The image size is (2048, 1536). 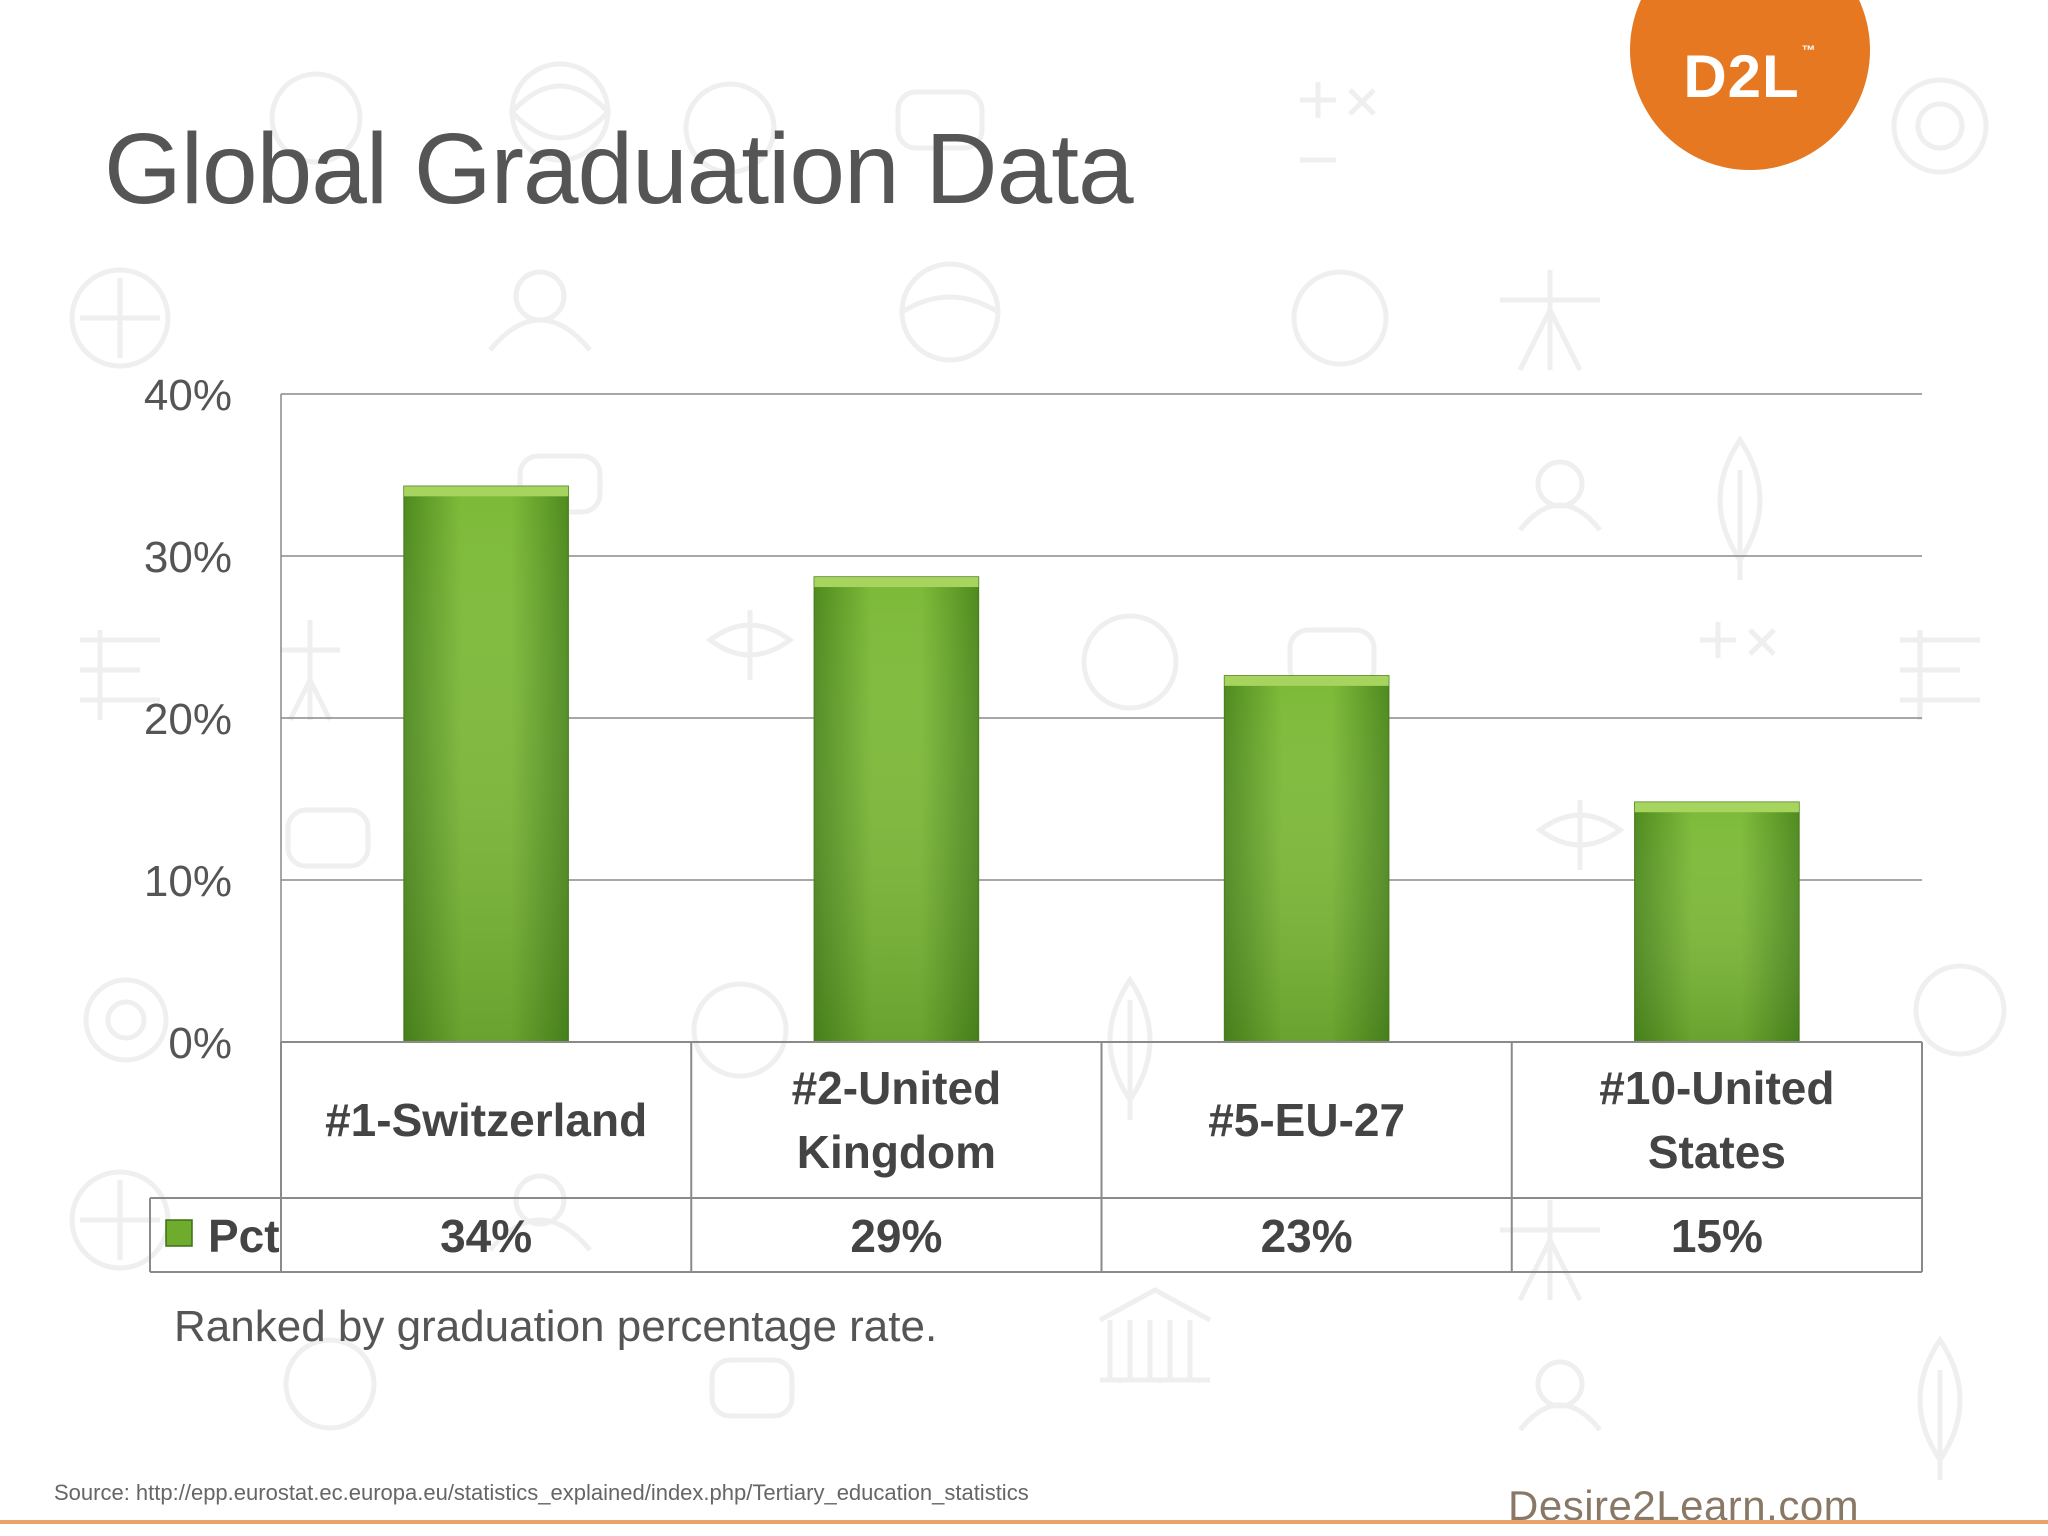 I want to click on category-label: #5-EU-27, so click(x=1306, y=1120).